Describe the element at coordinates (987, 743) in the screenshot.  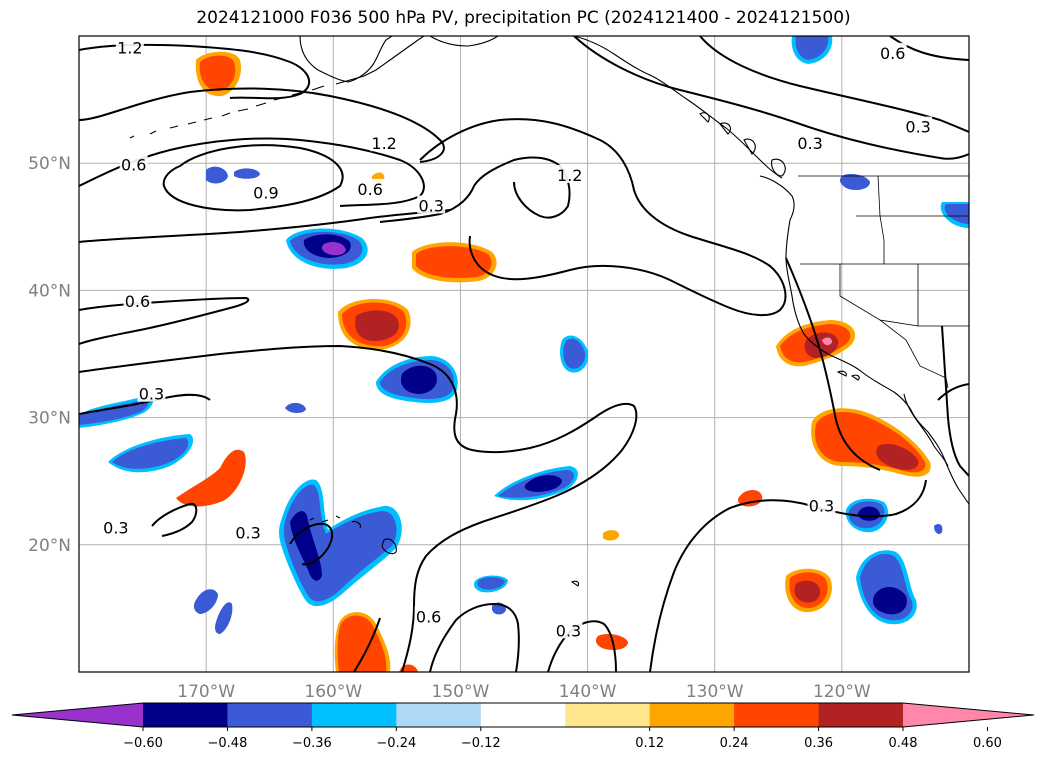
I see `colorbar-tick-label: 0.60` at that location.